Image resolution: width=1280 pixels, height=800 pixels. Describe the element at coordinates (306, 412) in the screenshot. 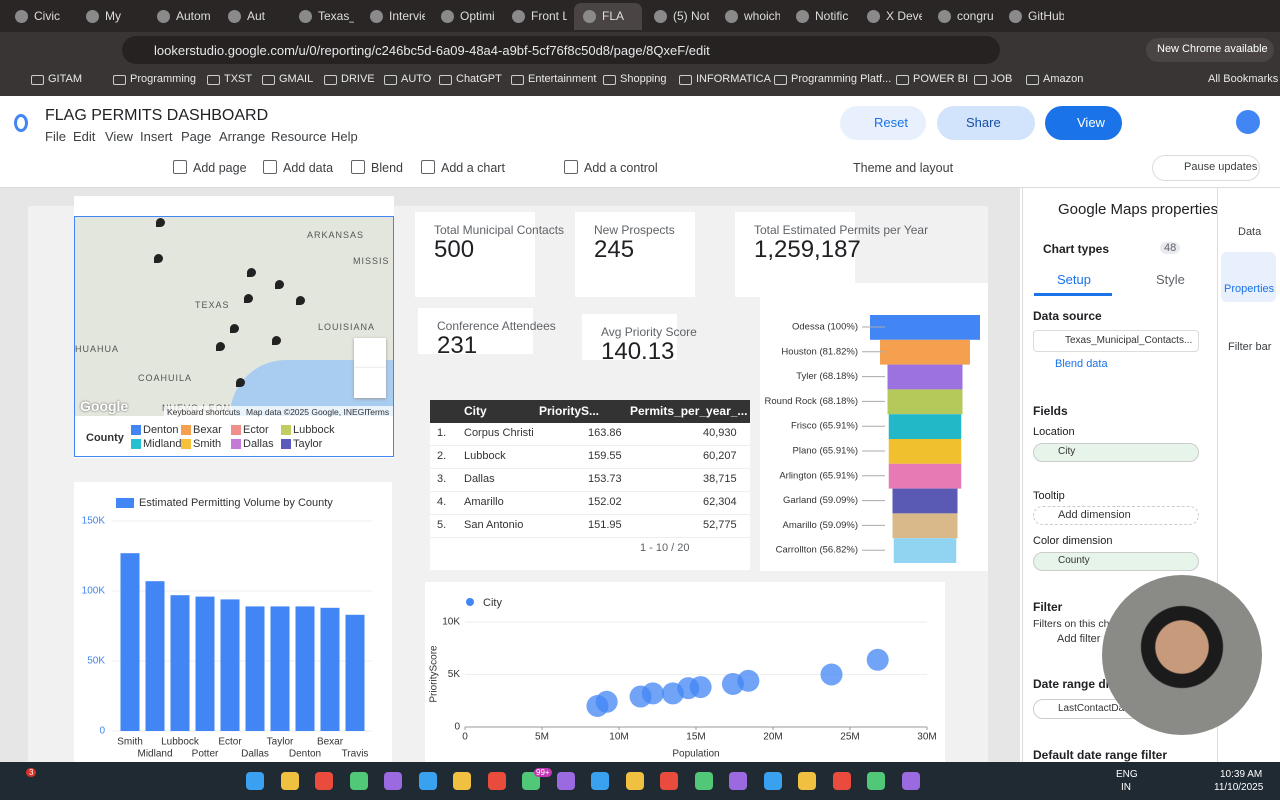

I see `map-footer-text: Map data ©2025 Google, INEGI` at that location.